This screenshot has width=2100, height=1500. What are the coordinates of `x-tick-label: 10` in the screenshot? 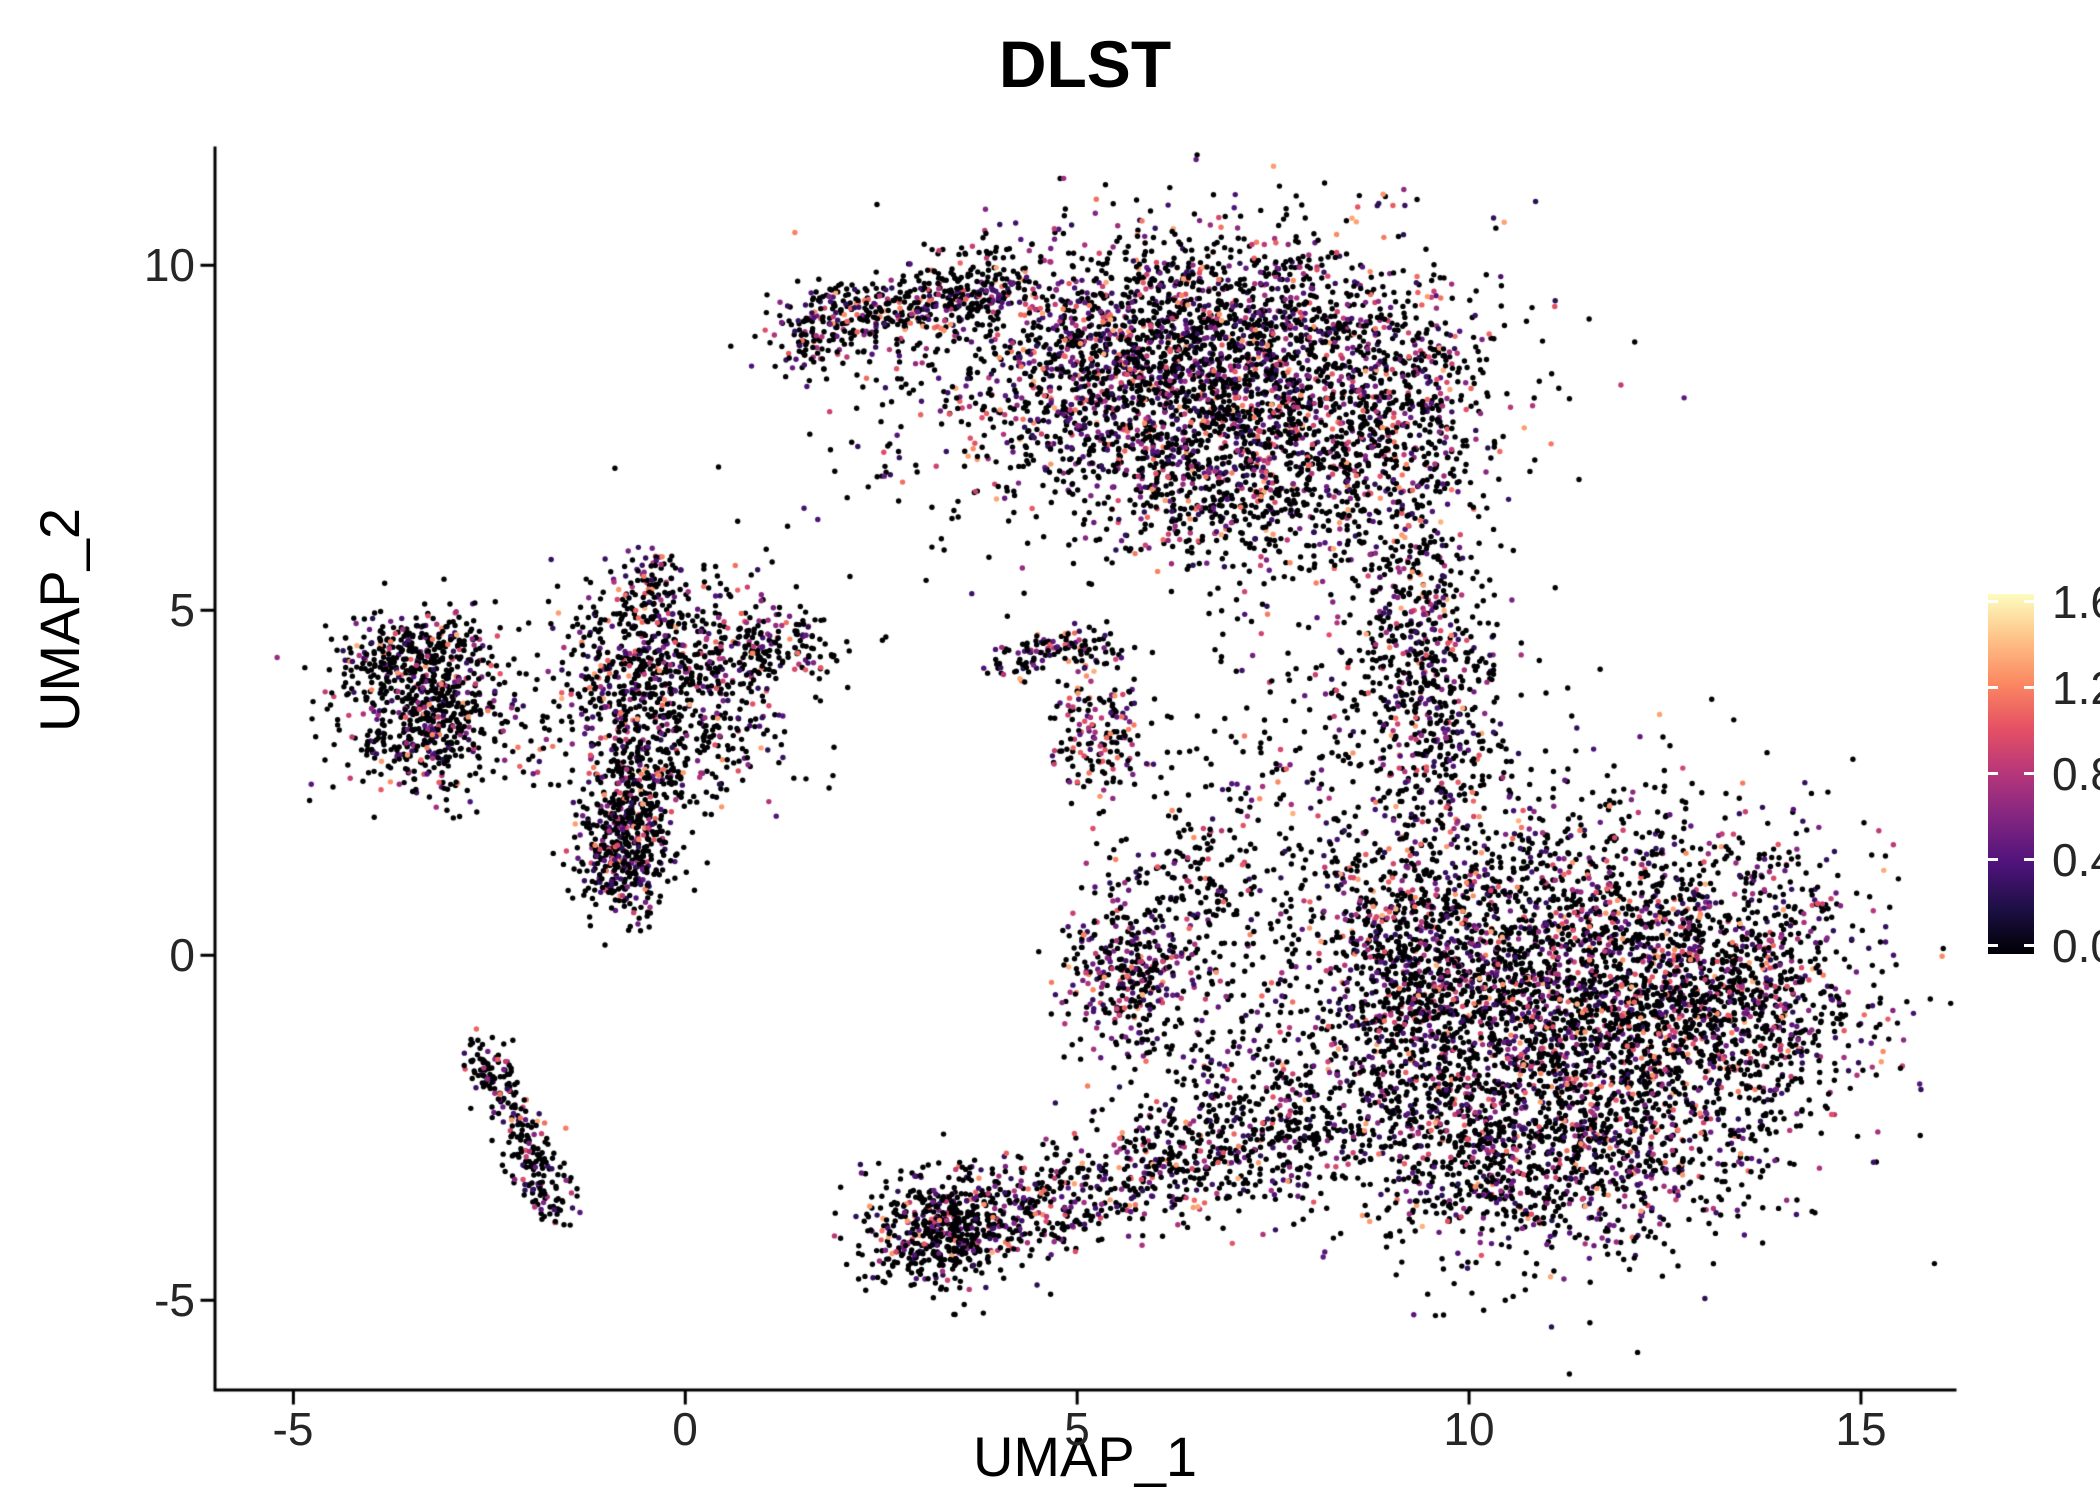 It's located at (1469, 1429).